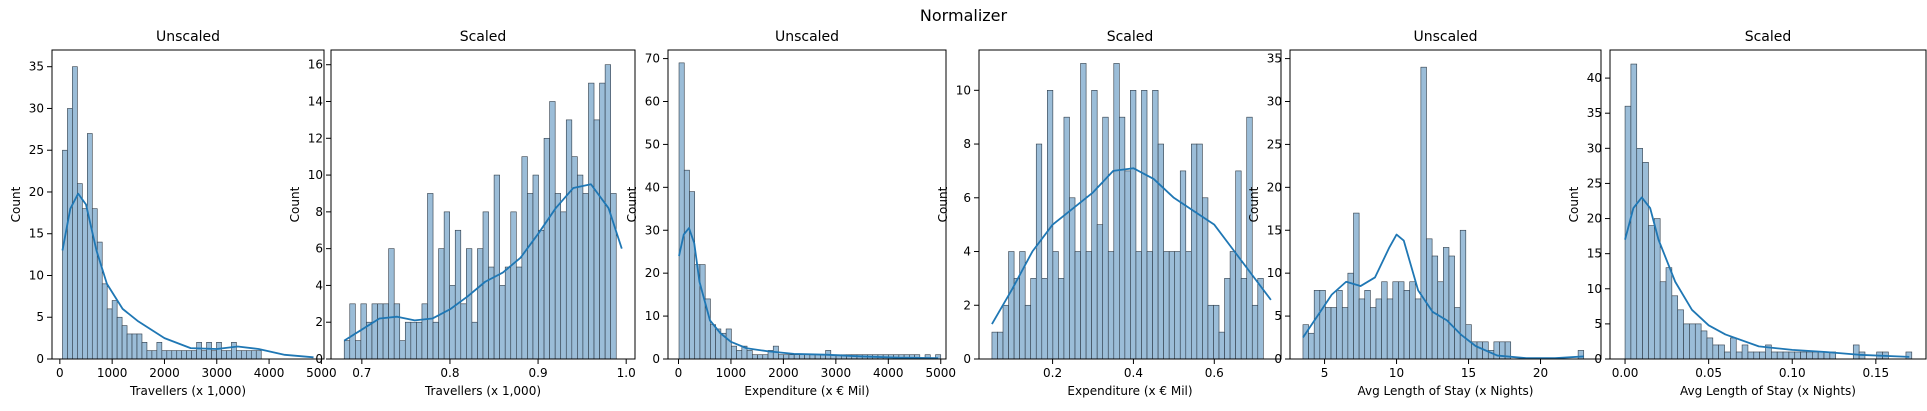 This screenshot has height=411, width=1927. Describe the element at coordinates (652, 59) in the screenshot. I see `y-tick-label: 70` at that location.